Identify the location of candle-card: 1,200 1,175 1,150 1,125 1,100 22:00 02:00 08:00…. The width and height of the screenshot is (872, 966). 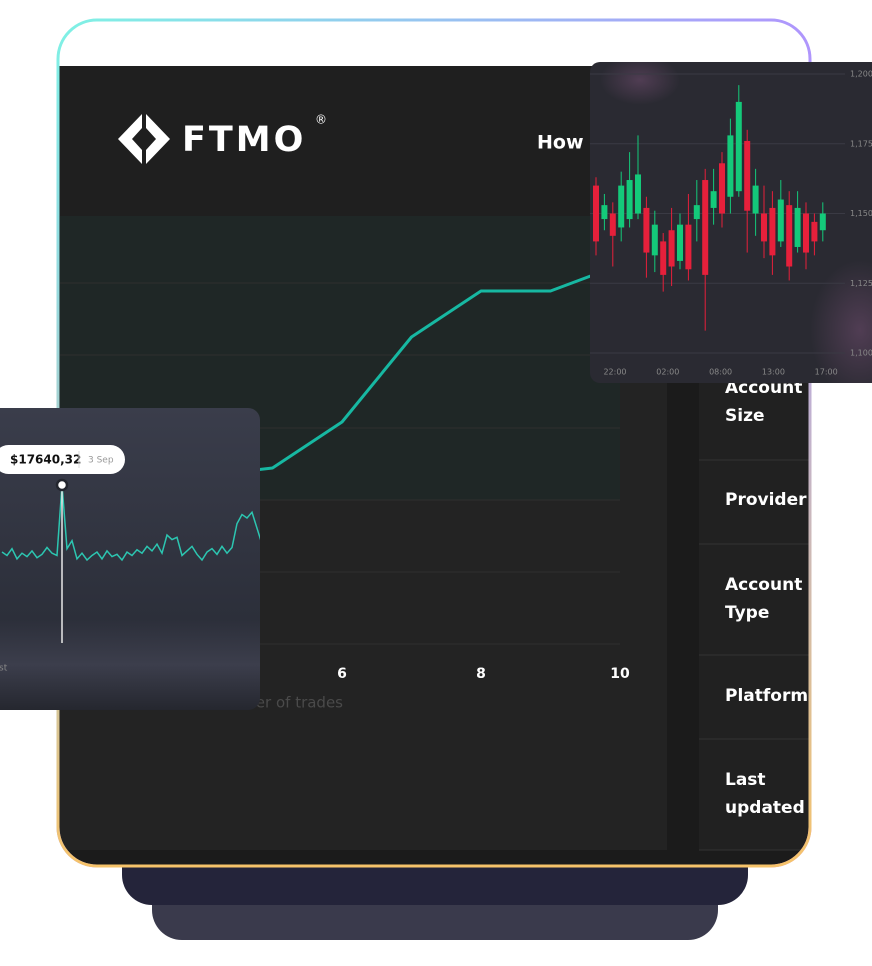
(731, 222).